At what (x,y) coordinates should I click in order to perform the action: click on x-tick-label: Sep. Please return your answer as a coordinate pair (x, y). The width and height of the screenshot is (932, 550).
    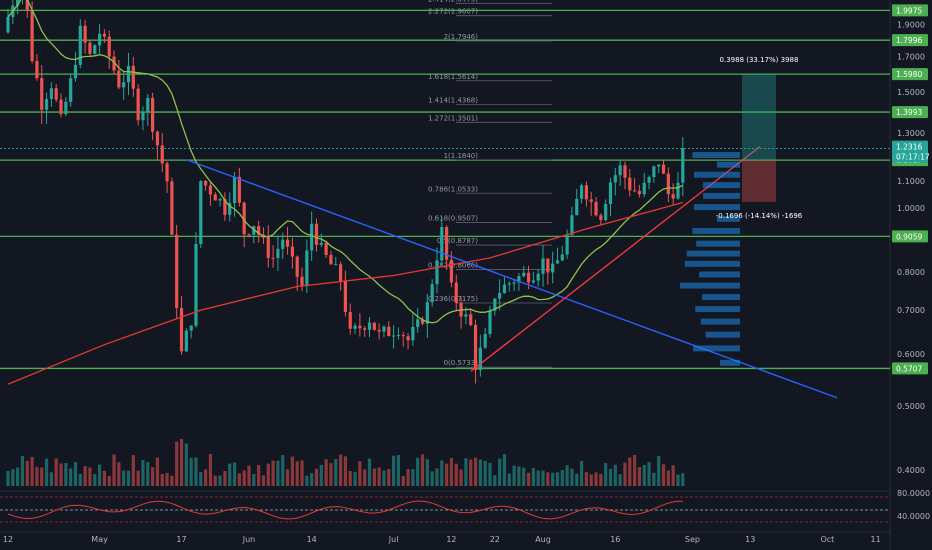
    Looking at the image, I should click on (692, 539).